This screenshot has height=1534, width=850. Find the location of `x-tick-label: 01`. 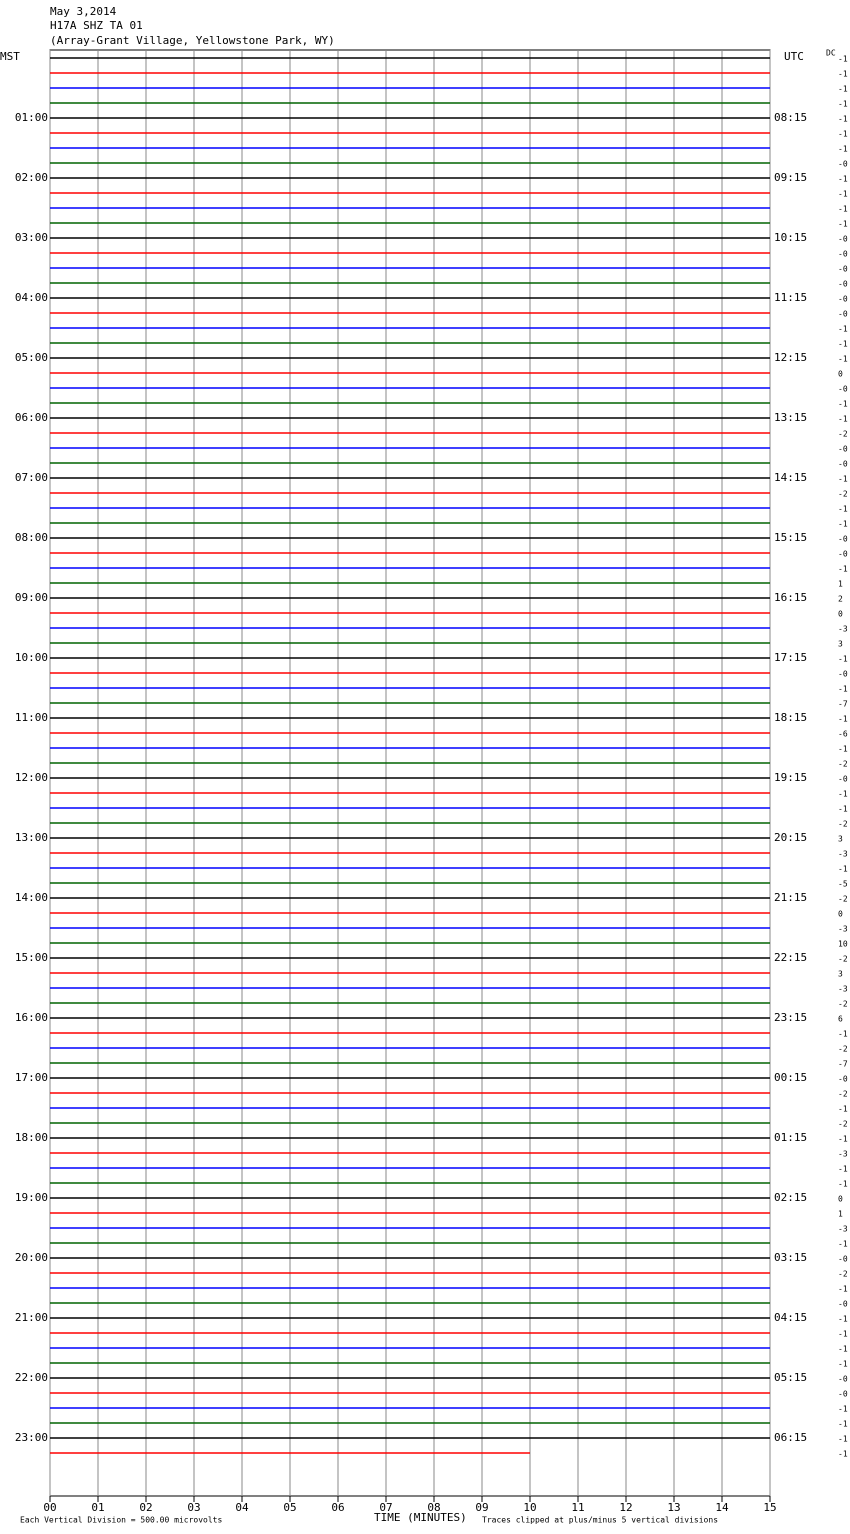

x-tick-label: 01 is located at coordinates (97, 1507).